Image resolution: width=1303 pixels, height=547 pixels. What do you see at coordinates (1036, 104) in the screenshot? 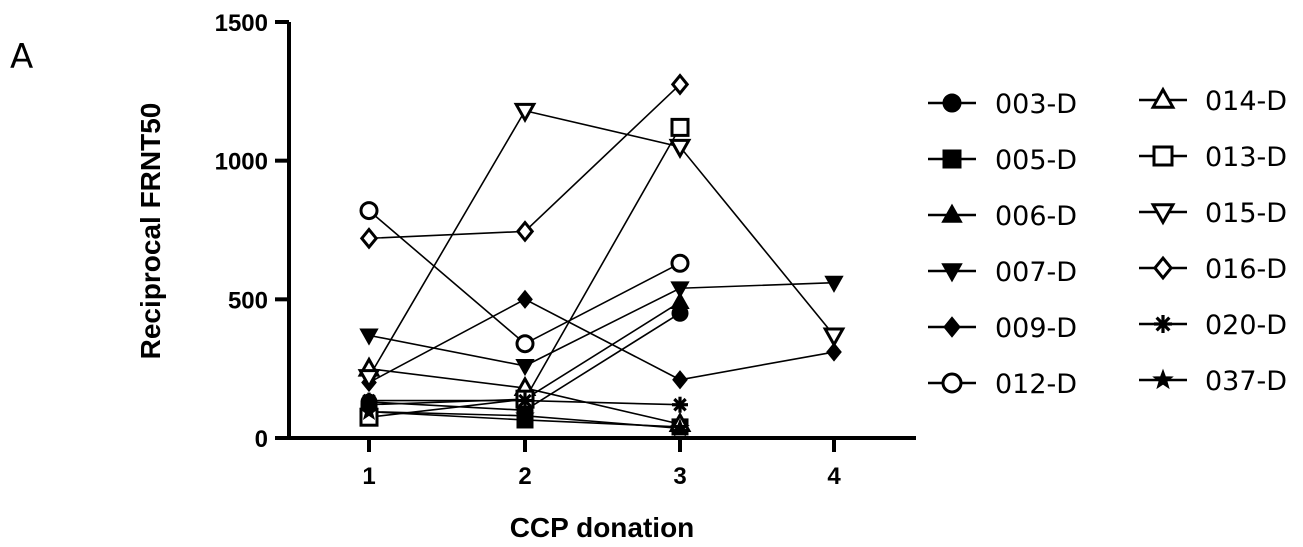
I see `legend-label: 003-D` at bounding box center [1036, 104].